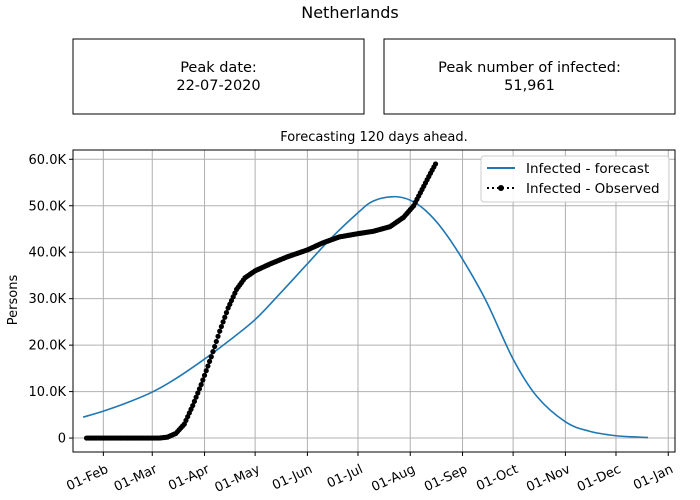  I want to click on y-tick-label: 20.0K, so click(48, 346).